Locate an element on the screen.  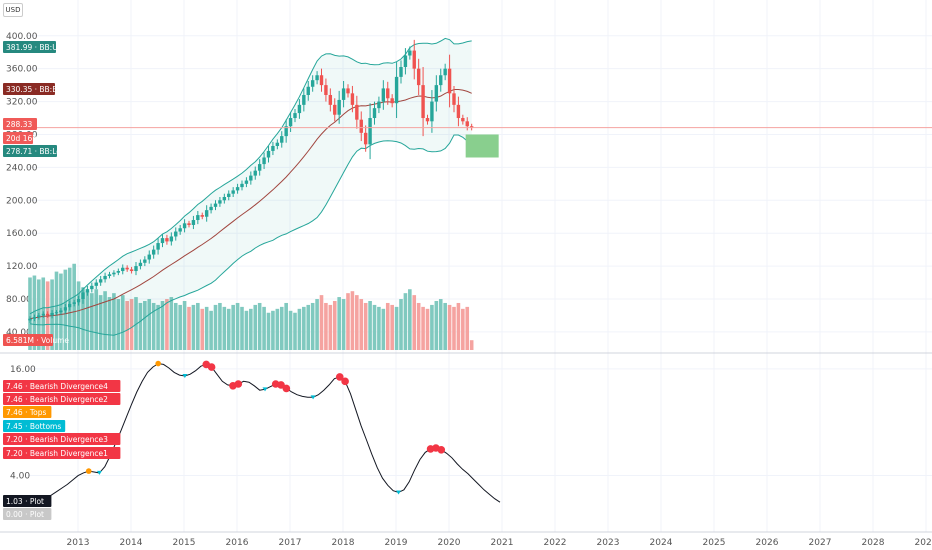
osc-y-tick-label: 4.00 is located at coordinates (20, 477).